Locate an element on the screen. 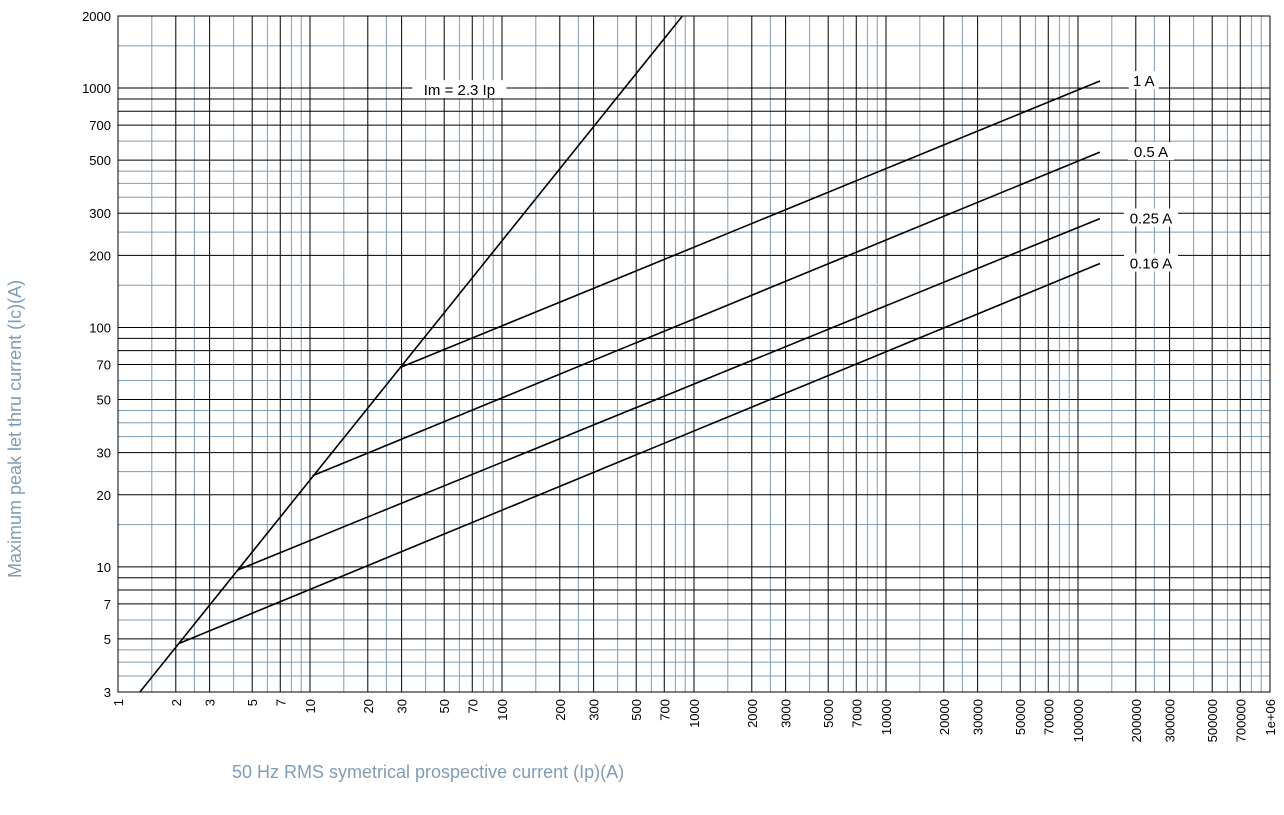  x-tick-label: 30 is located at coordinates (402, 706).